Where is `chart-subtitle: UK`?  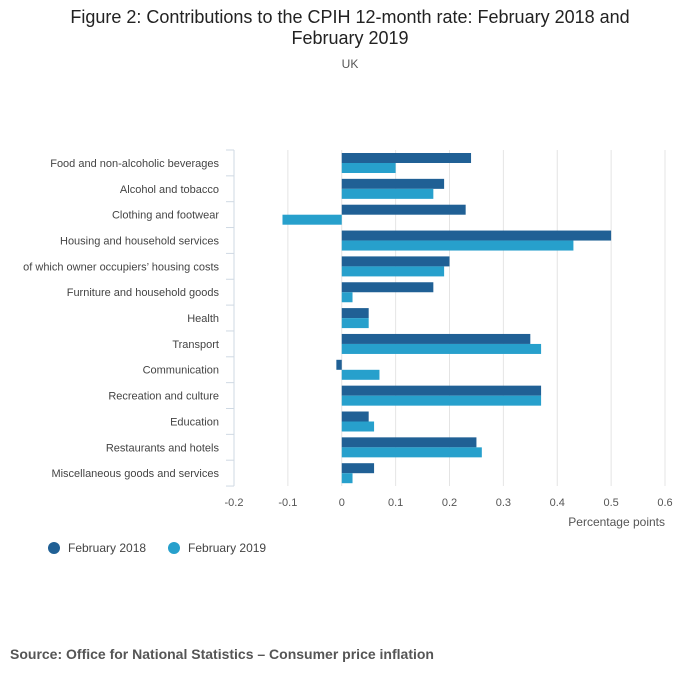 chart-subtitle: UK is located at coordinates (350, 64).